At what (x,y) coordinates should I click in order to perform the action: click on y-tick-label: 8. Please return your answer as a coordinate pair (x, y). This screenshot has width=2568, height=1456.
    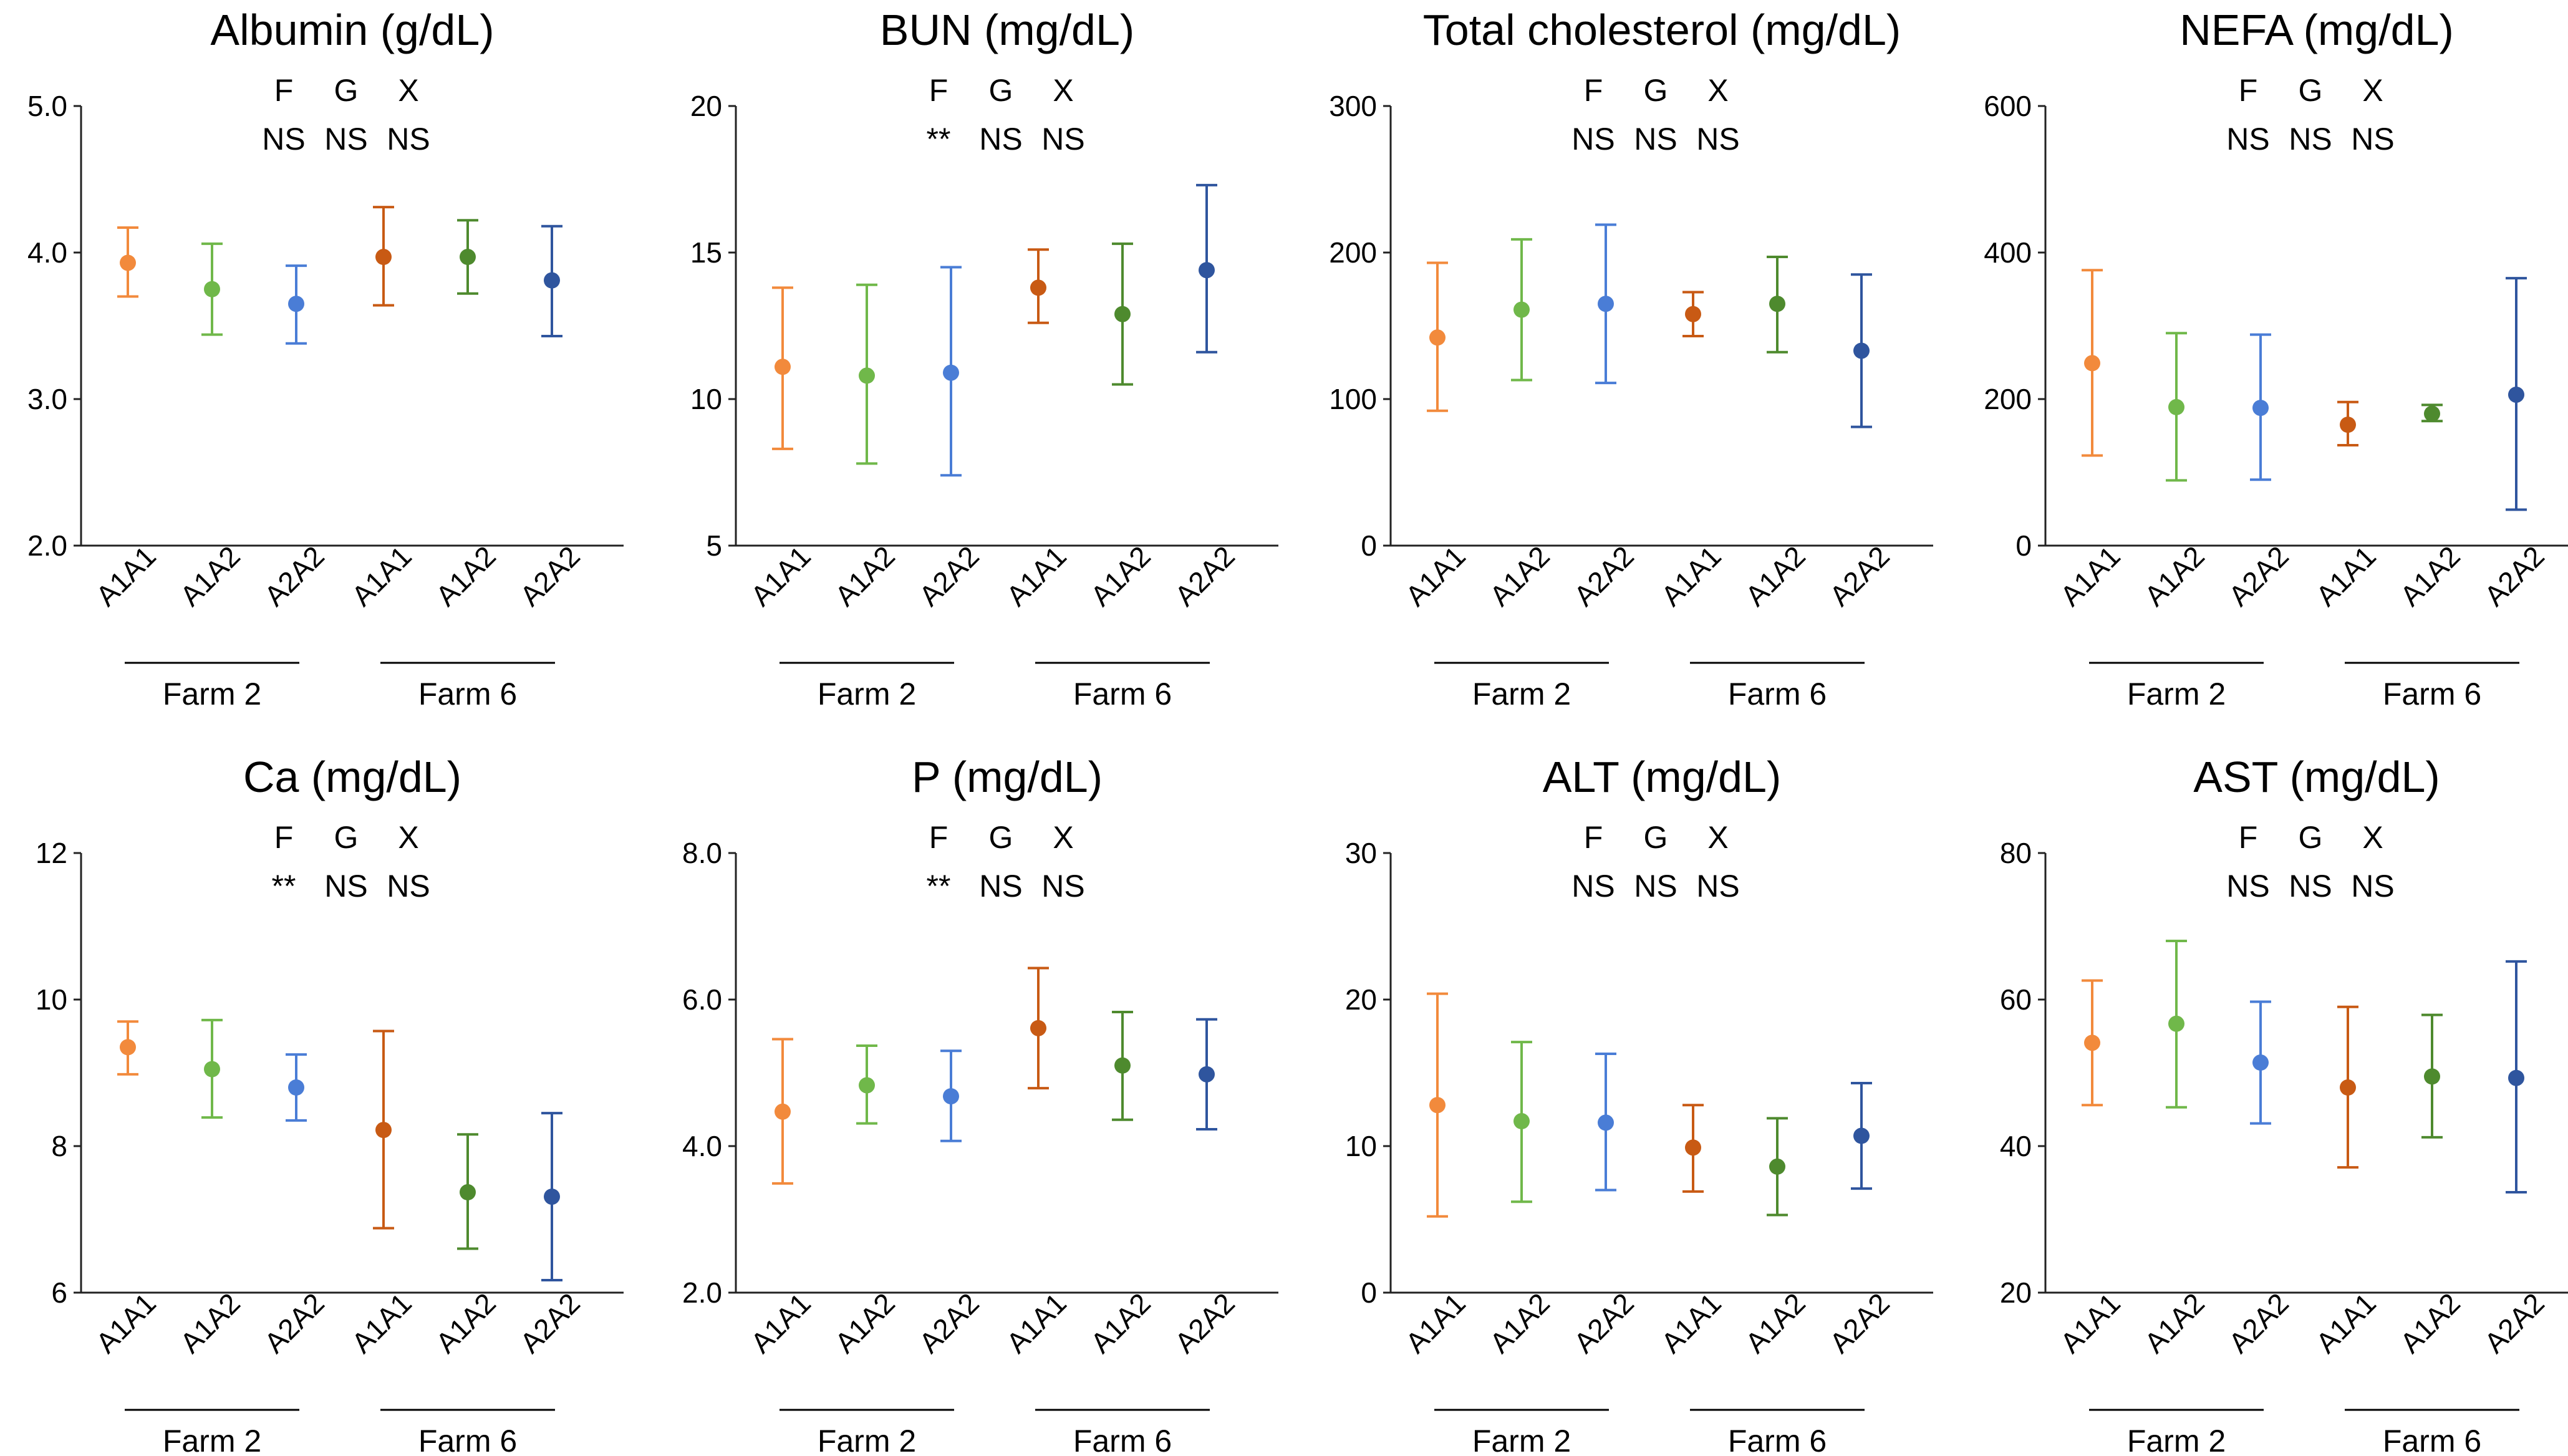
    Looking at the image, I should click on (59, 1146).